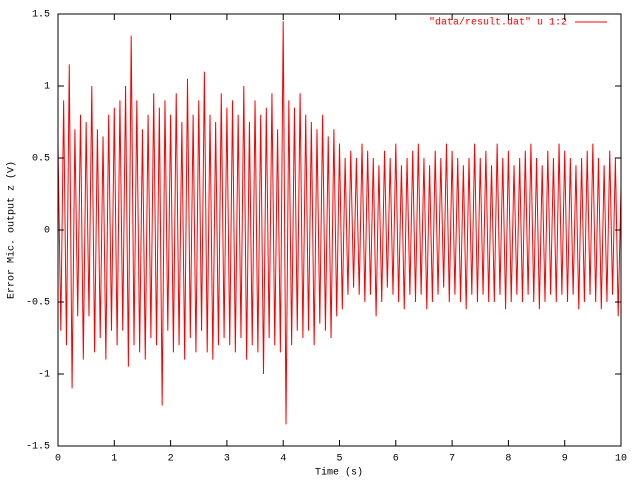 The image size is (640, 480). What do you see at coordinates (12, 230) in the screenshot?
I see `y-axis-label: Error Mic. output z (V)` at bounding box center [12, 230].